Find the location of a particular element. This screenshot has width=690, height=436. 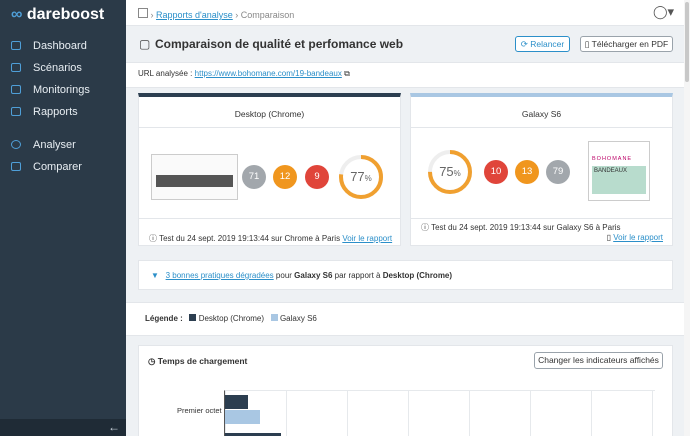

nav-item: Analyser is located at coordinates (54, 145).